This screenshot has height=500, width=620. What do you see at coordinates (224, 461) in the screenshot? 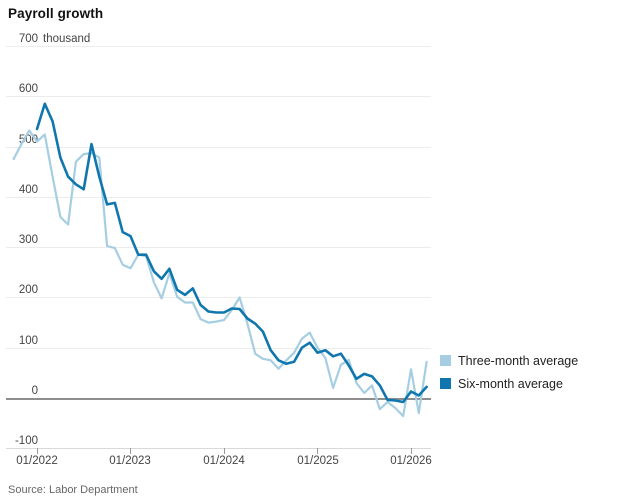
I see `x-axis-label-2024: 01/2024` at bounding box center [224, 461].